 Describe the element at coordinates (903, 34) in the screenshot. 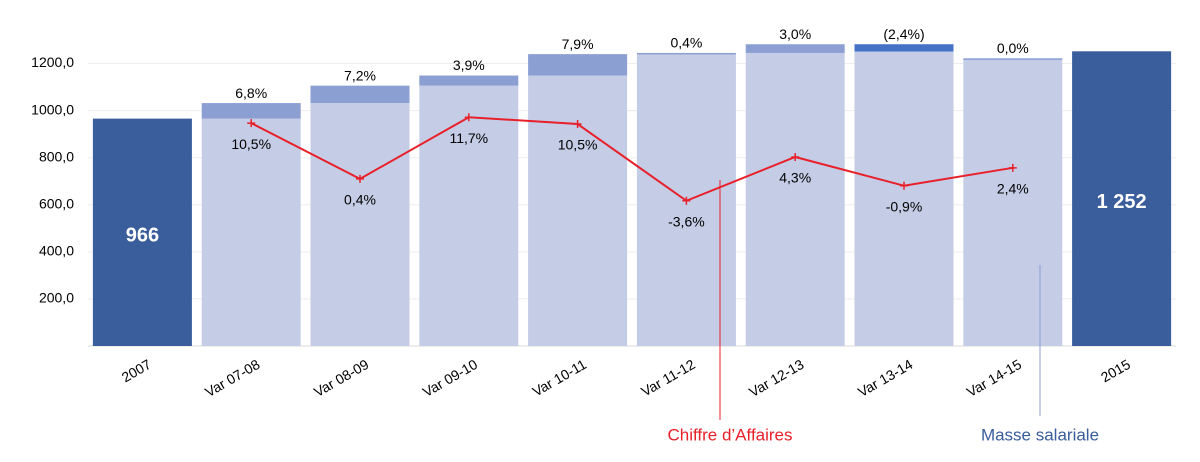

I see `change-label: (2,4%)` at that location.